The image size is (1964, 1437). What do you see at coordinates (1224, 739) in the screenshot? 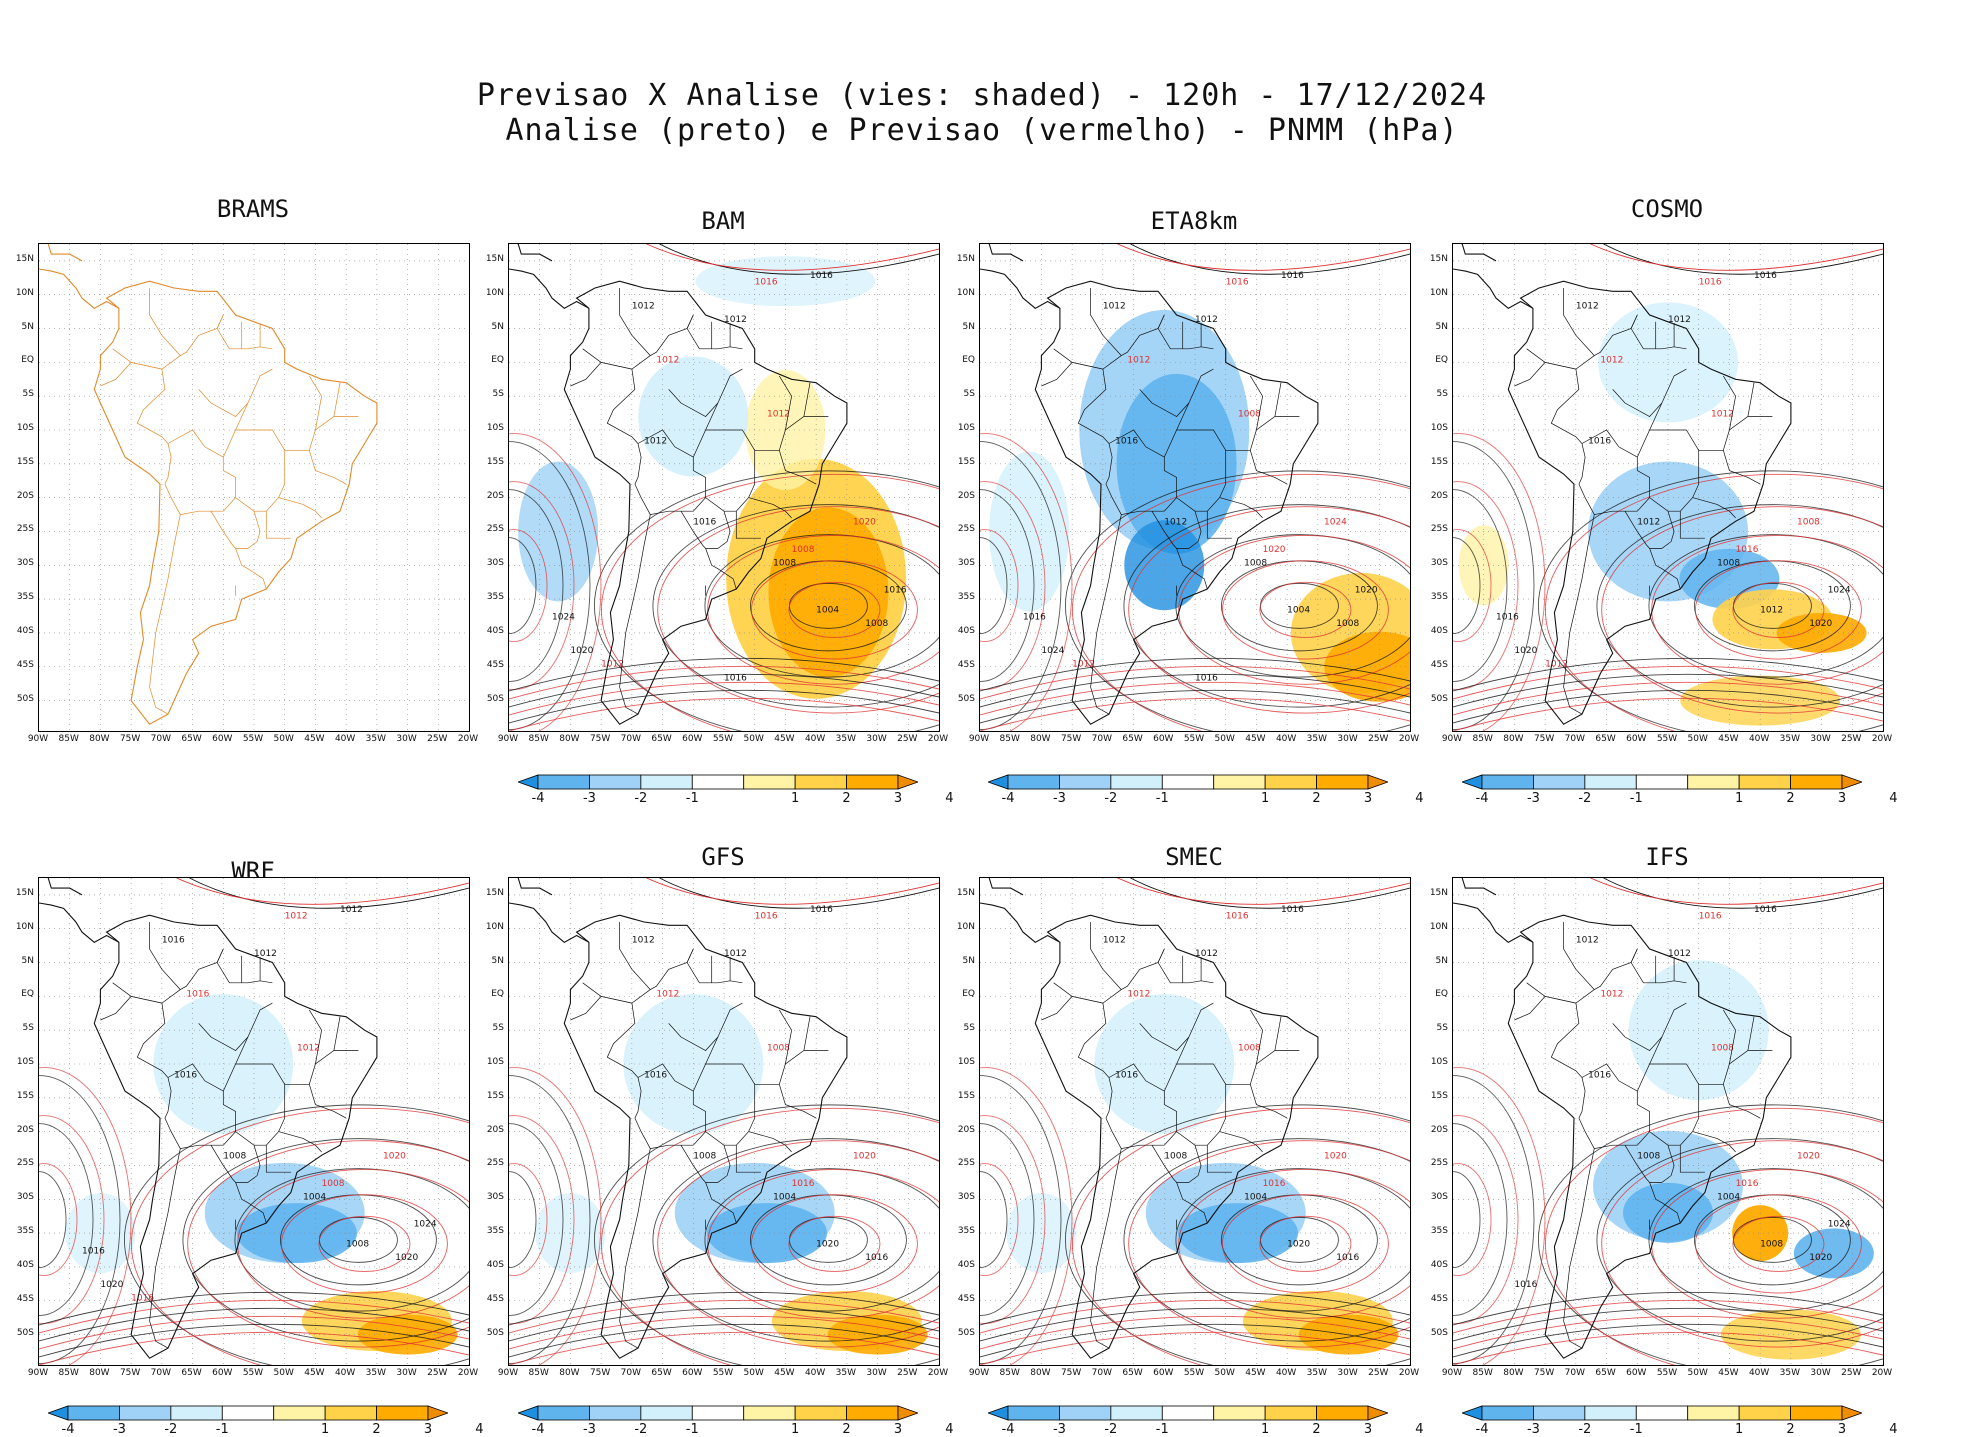
I see `lon-tick-label: 50W` at bounding box center [1224, 739].